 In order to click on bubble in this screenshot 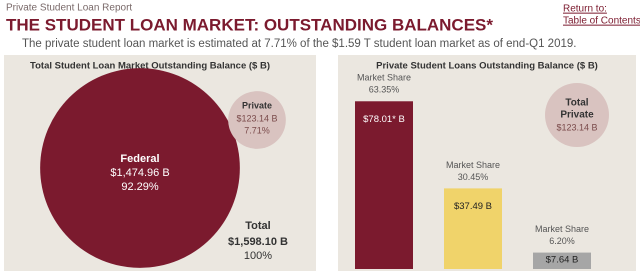, I will do `click(257, 120)`.